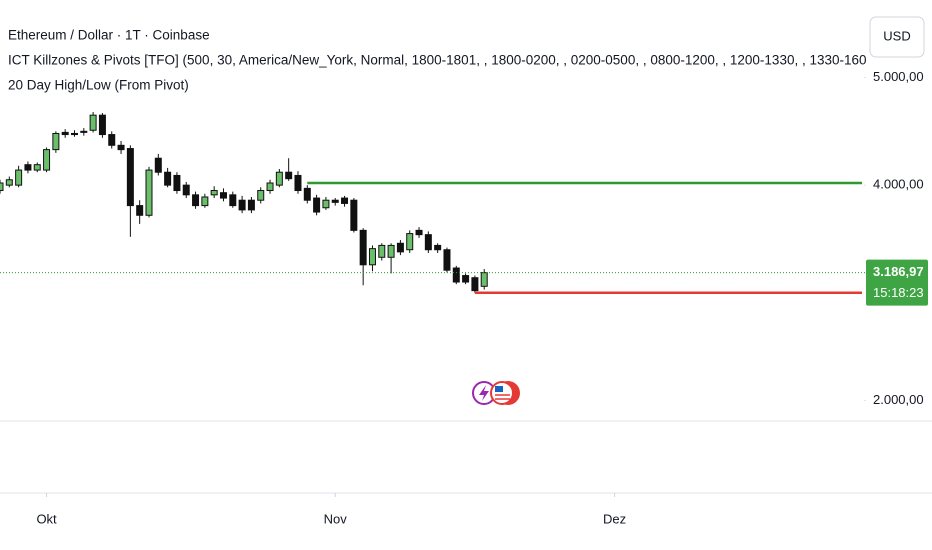  I want to click on x-tick-label: Nov, so click(336, 518).